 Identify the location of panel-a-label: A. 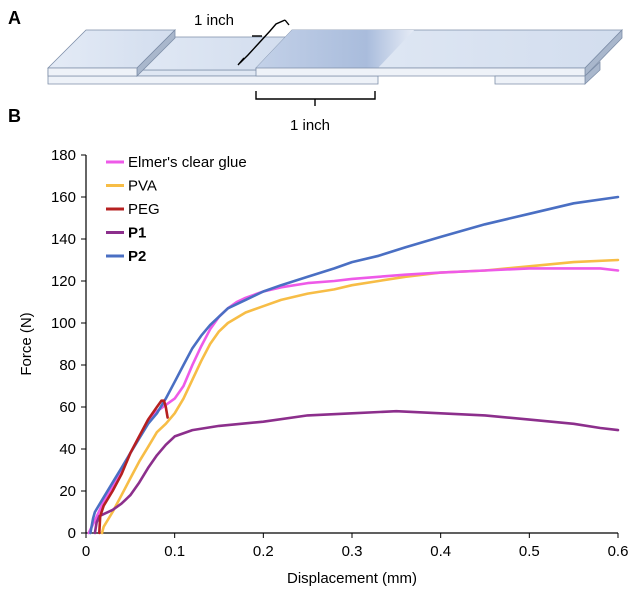
(14, 18).